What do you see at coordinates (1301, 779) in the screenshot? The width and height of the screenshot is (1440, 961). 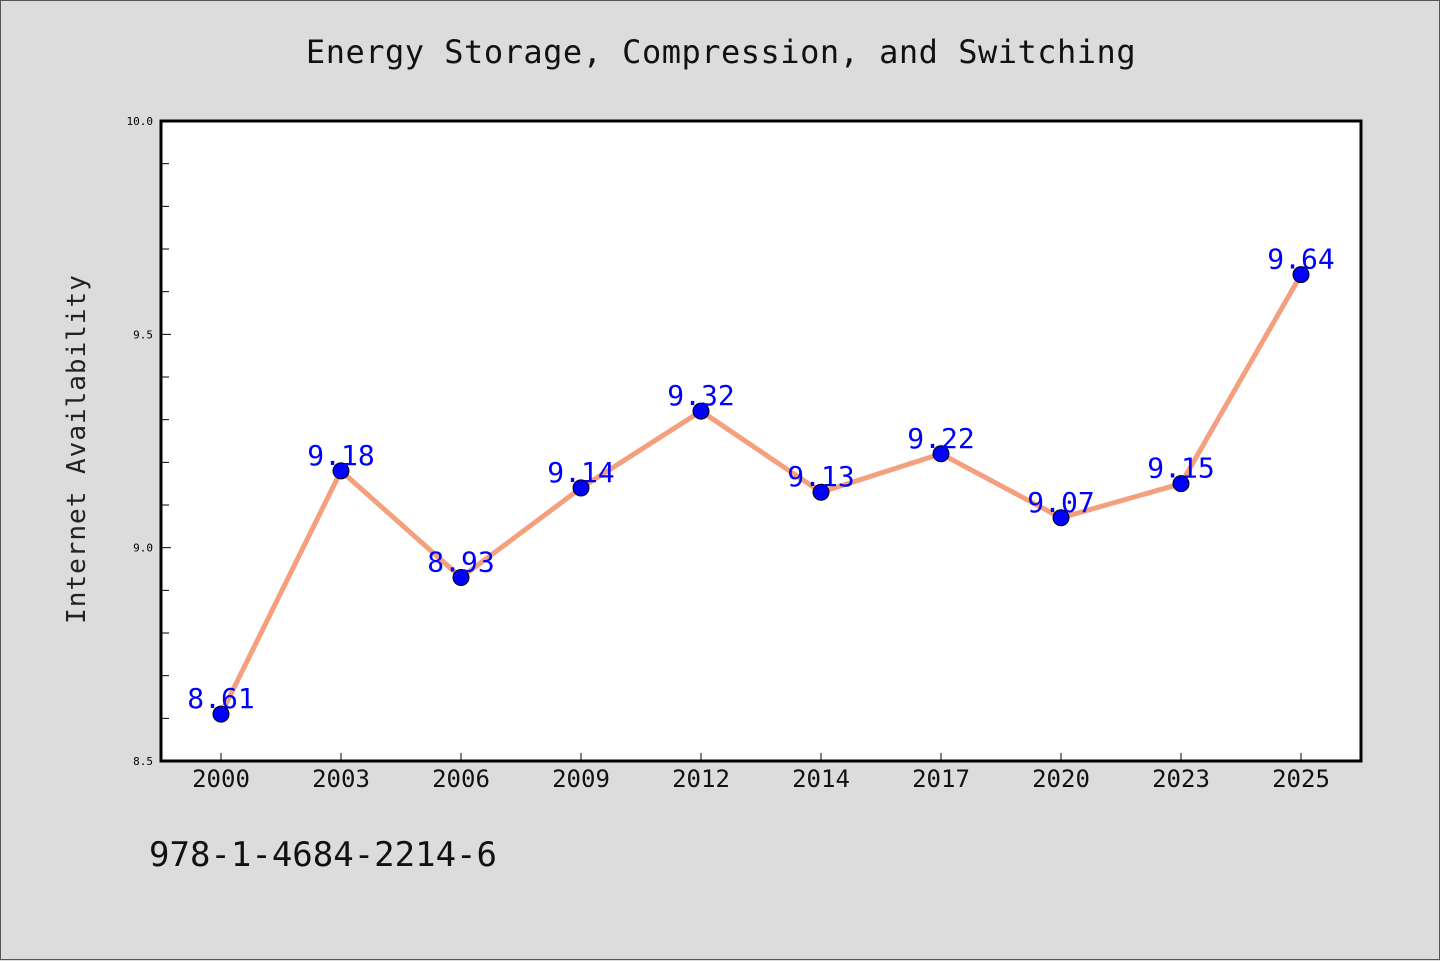 I see `x-tick-label: 2025` at bounding box center [1301, 779].